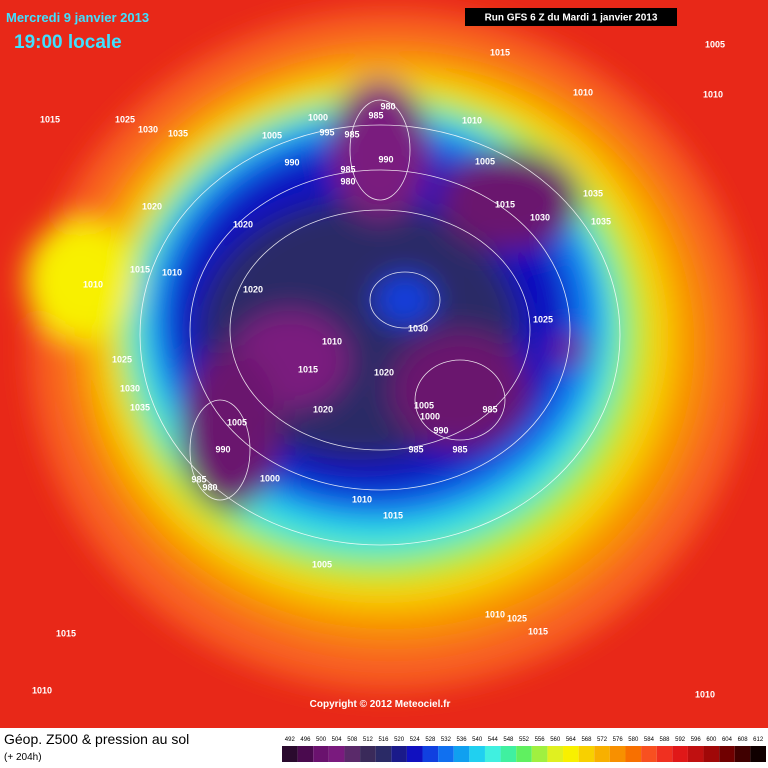  Describe the element at coordinates (68, 42) in the screenshot. I see `time-label: 19:00 locale` at that location.